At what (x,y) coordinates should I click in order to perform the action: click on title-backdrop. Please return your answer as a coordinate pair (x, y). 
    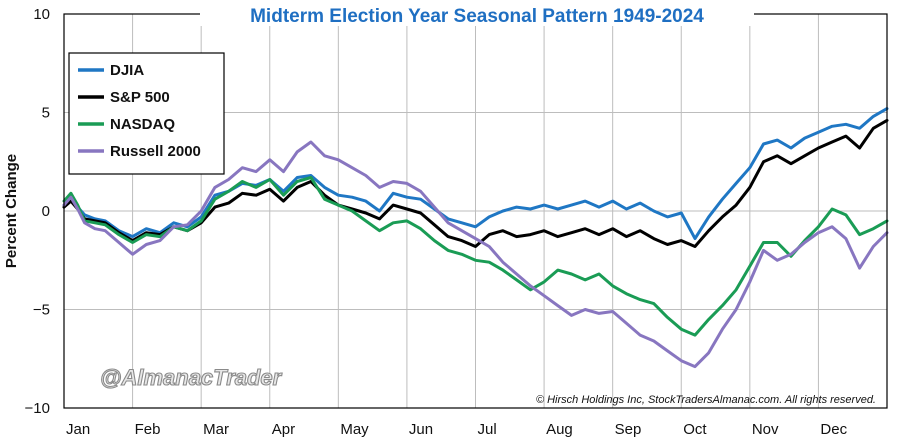
    Looking at the image, I should click on (477, 15).